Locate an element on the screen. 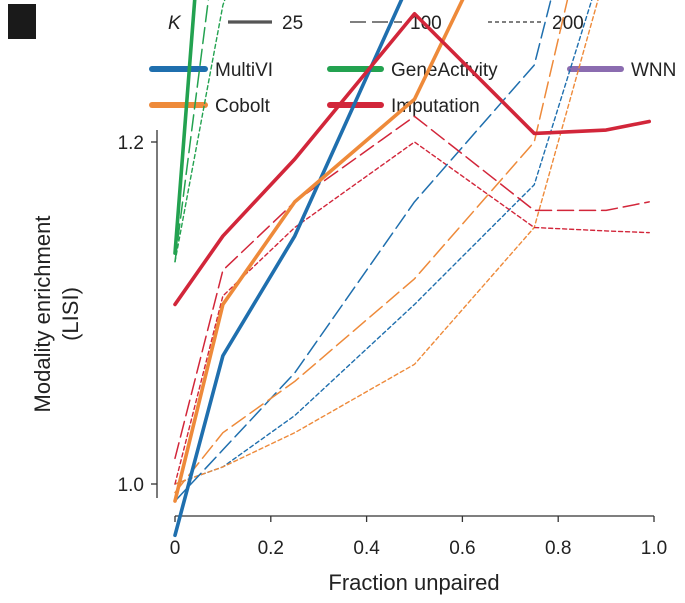 This screenshot has width=685, height=603. y-tick-label: 1.0 is located at coordinates (131, 485).